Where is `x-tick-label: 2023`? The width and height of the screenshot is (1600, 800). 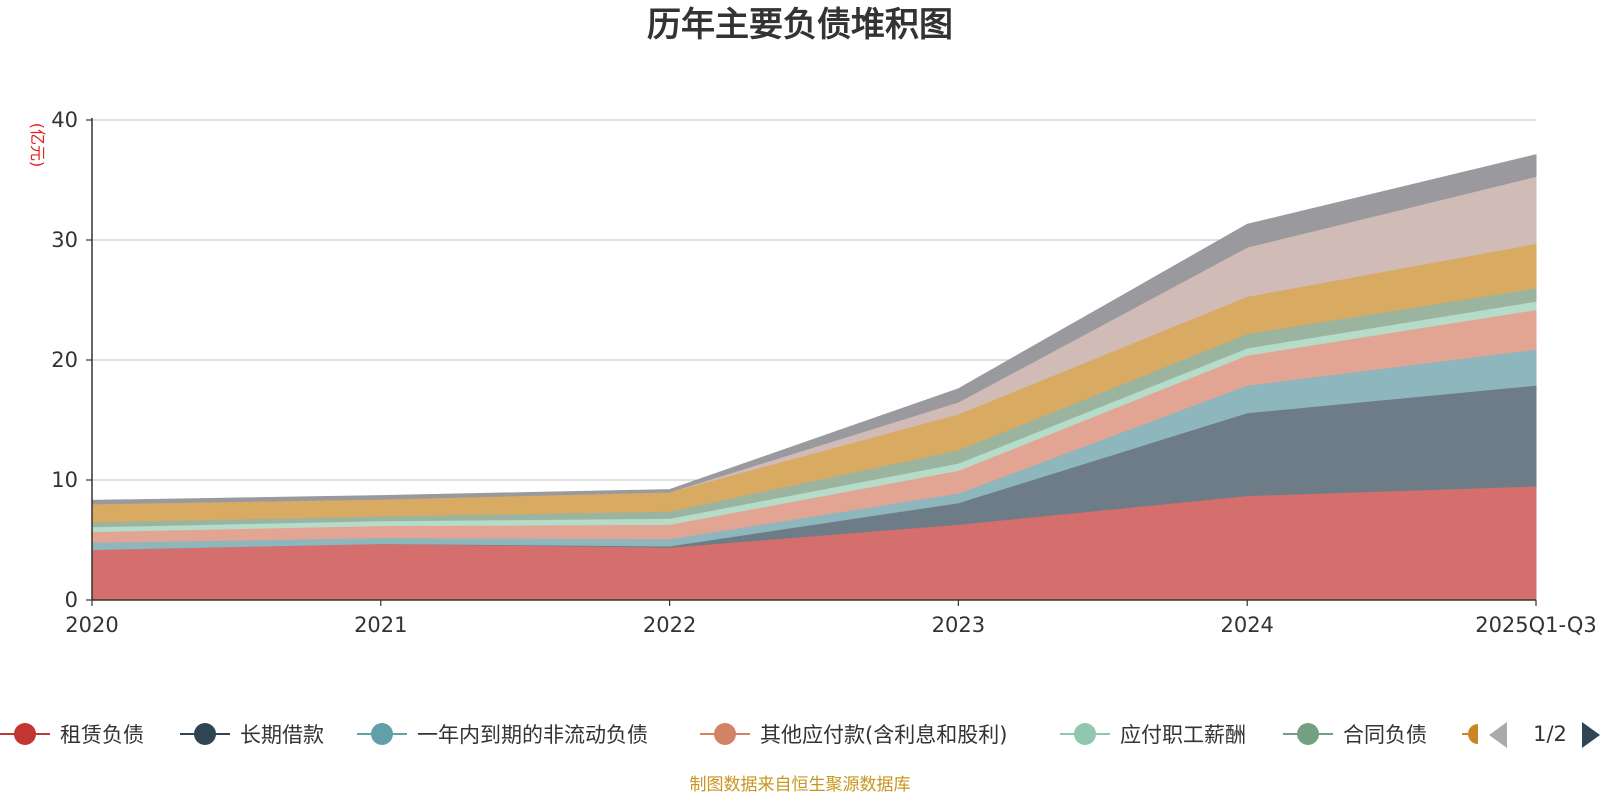
x-tick-label: 2023 is located at coordinates (958, 625).